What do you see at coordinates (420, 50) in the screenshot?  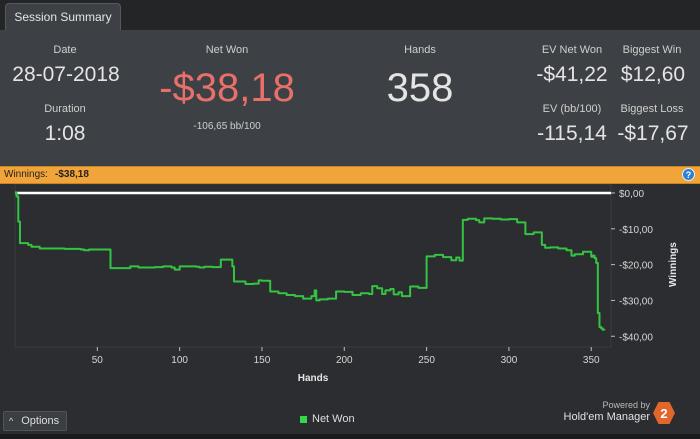 I see `hands-label: Hands` at bounding box center [420, 50].